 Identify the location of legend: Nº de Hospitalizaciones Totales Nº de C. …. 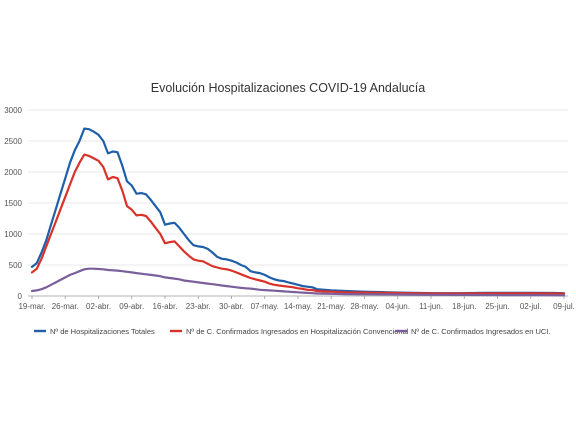
(292, 331).